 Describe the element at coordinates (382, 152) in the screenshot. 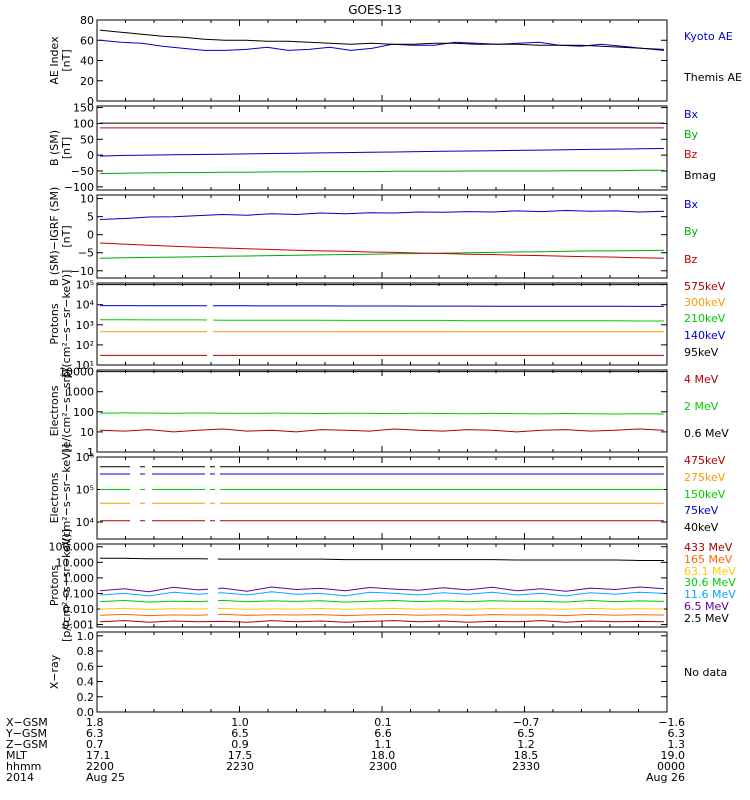

I see `series-line-Bx` at that location.